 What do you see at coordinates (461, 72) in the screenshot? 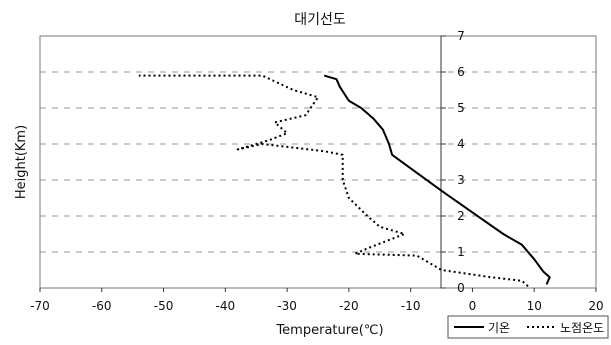
I see `y-tick-label-6: 6` at bounding box center [461, 72].